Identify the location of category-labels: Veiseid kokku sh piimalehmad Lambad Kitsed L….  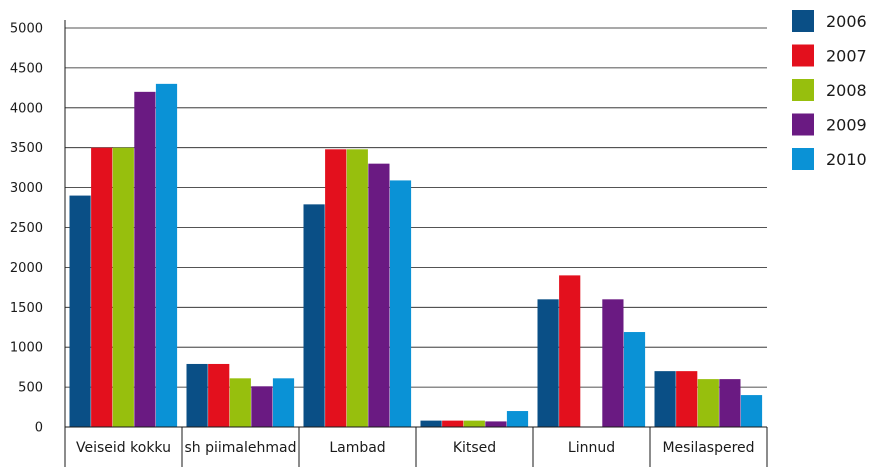
(415, 448).